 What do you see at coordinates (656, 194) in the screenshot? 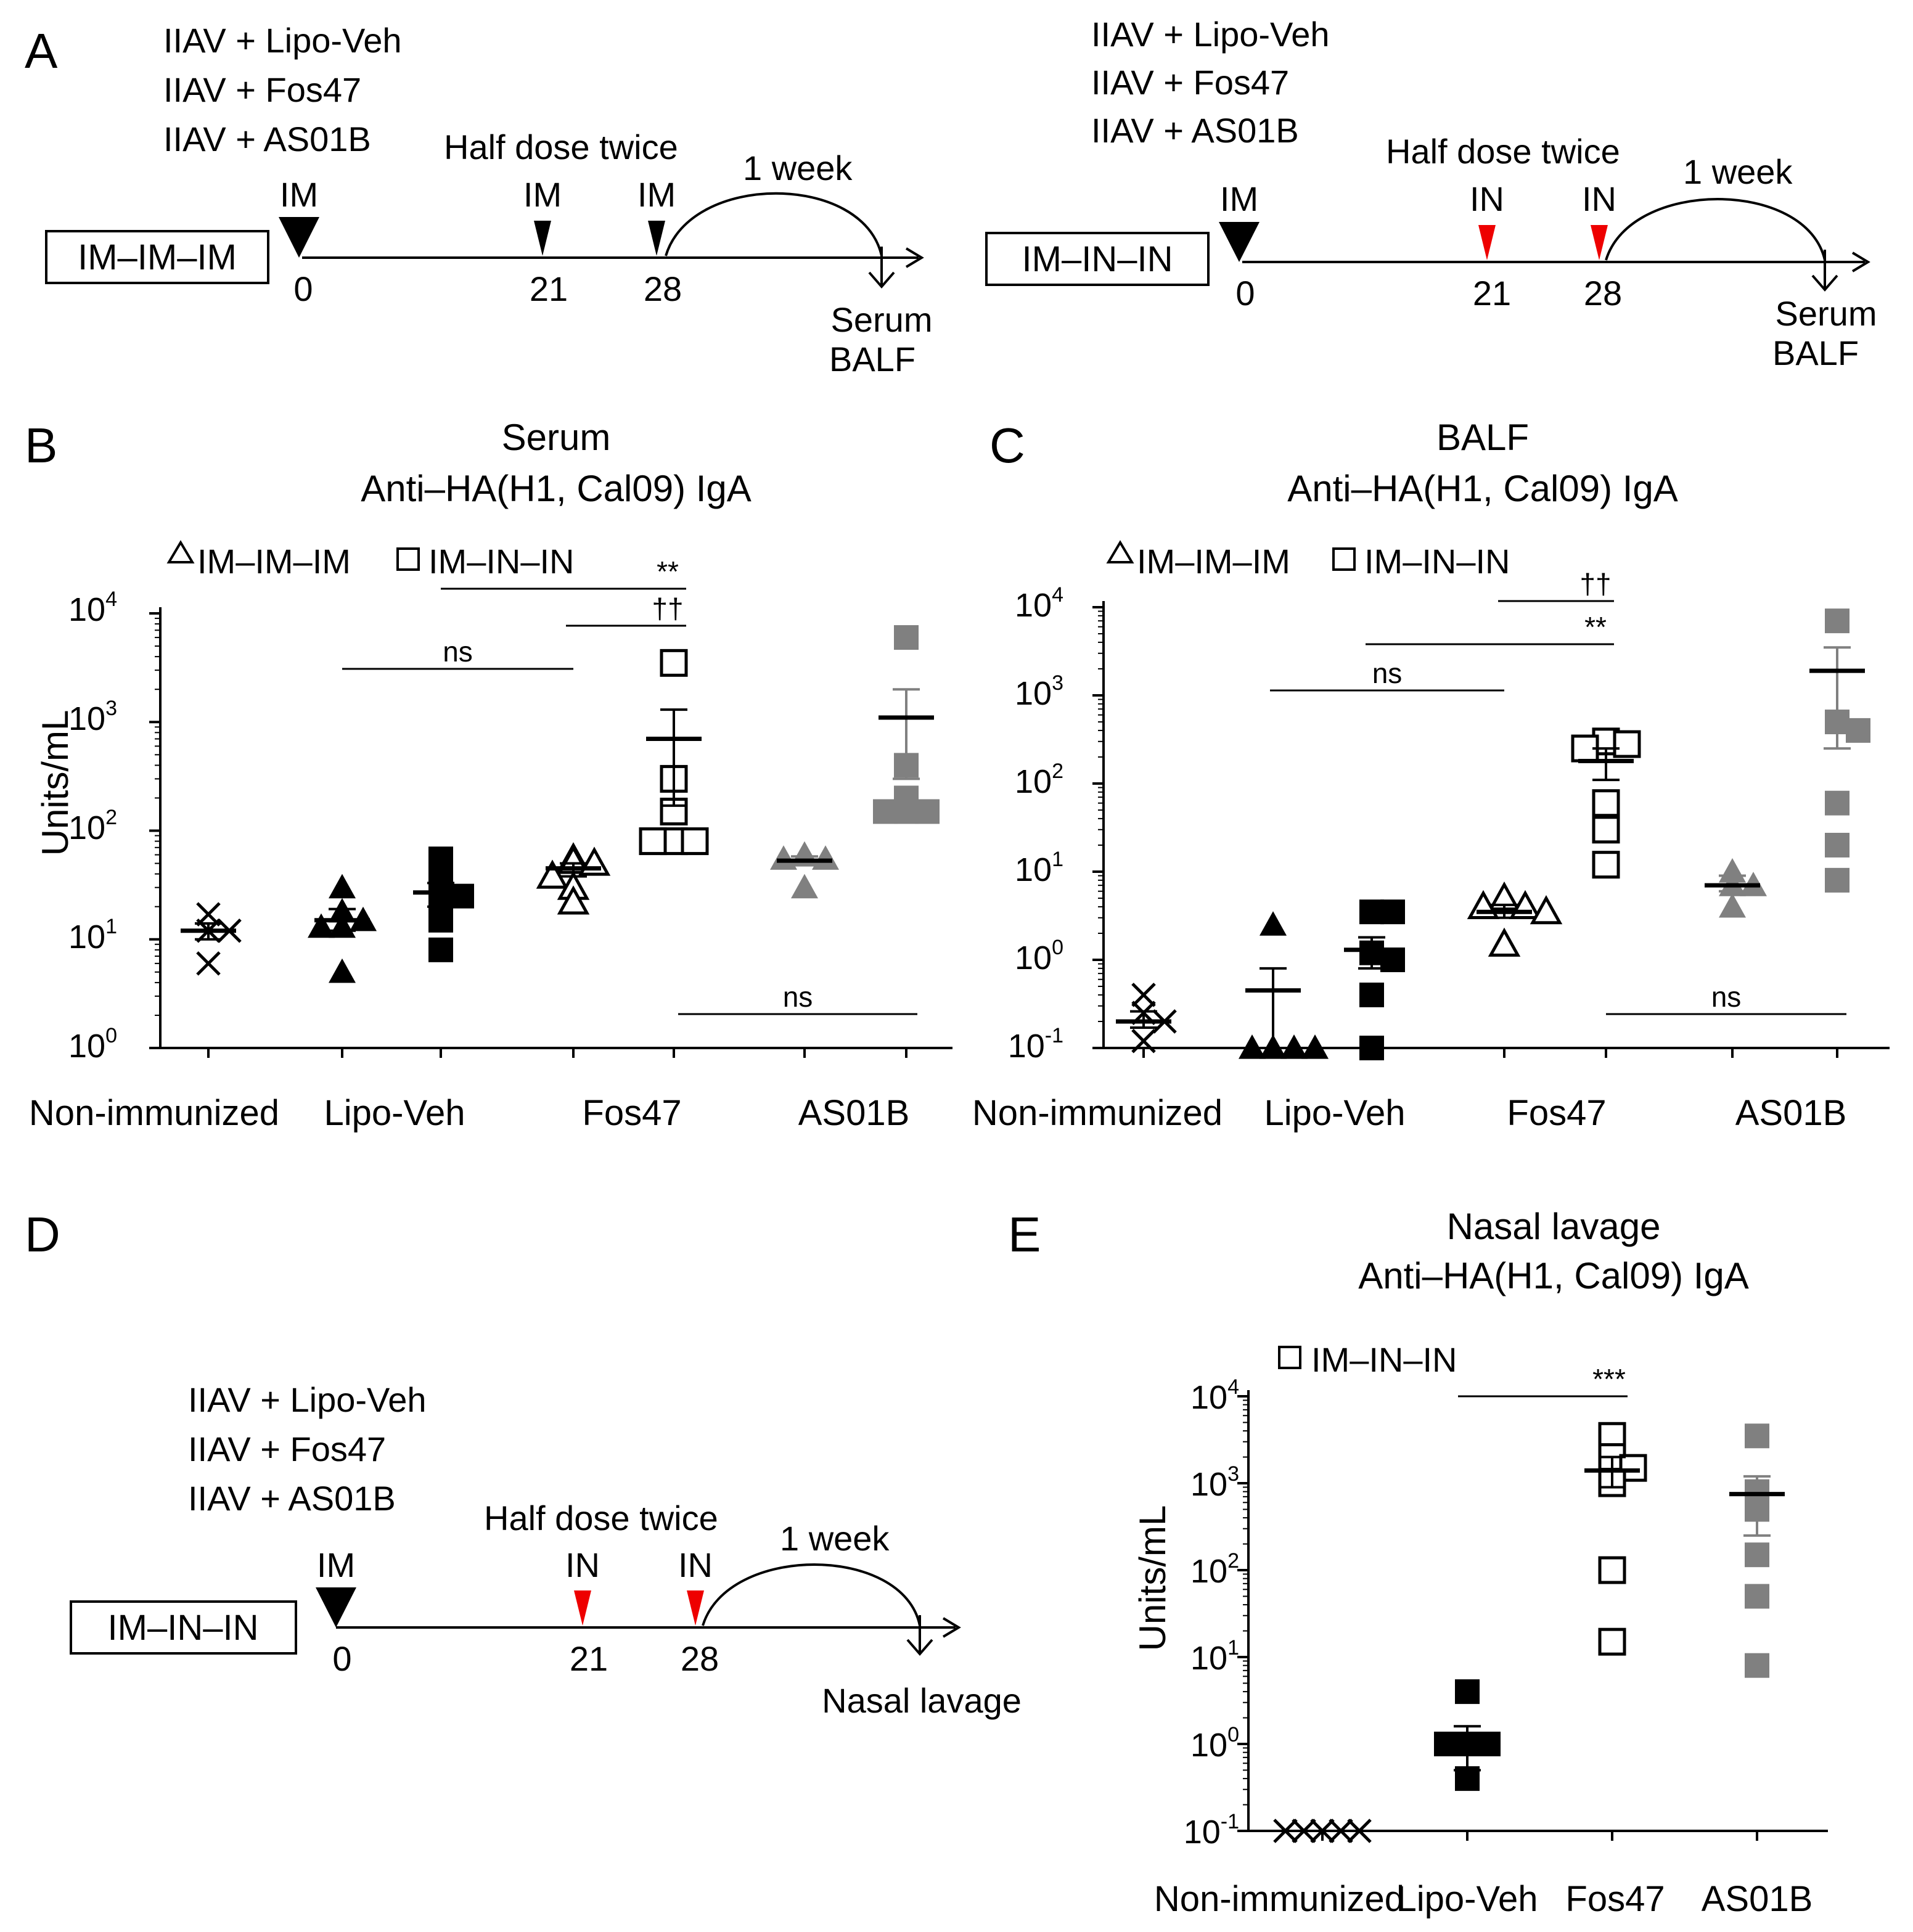
I see `route-label: IM` at bounding box center [656, 194].